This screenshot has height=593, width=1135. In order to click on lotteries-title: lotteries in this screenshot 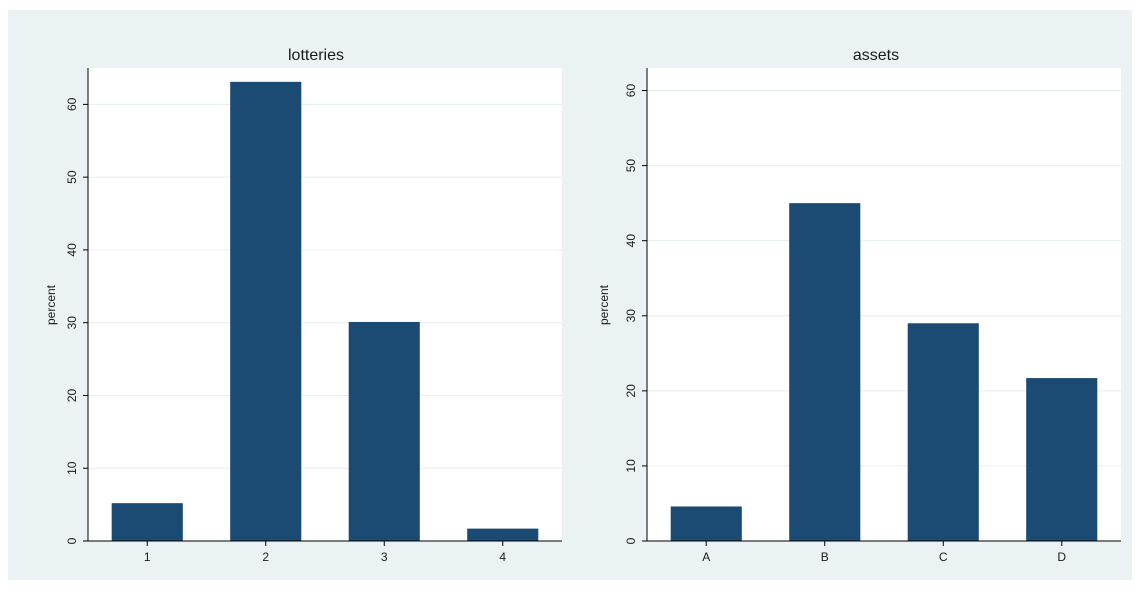, I will do `click(316, 55)`.